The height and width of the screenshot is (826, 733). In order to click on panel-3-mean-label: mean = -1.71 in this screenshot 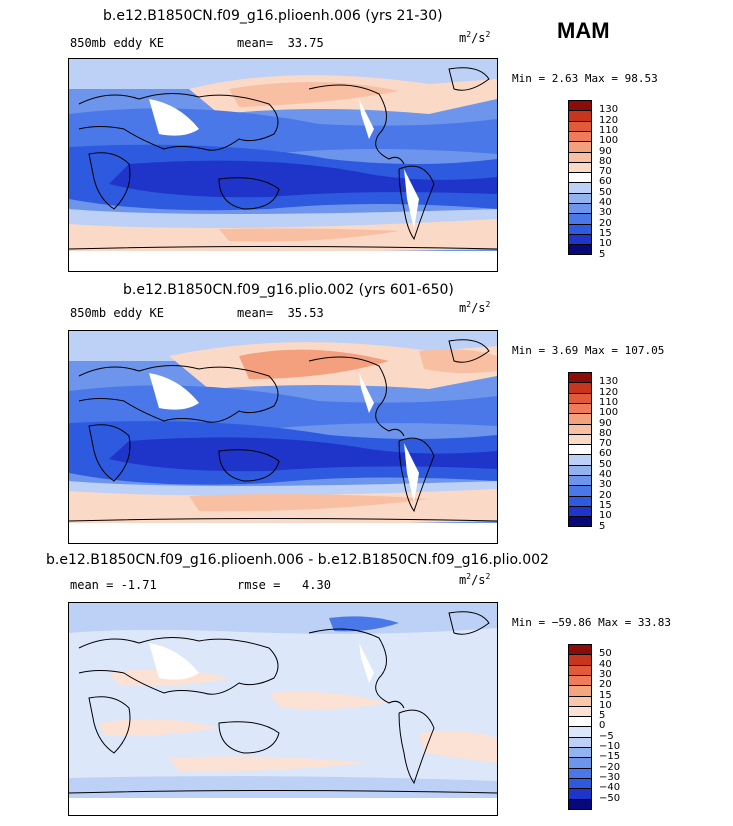, I will do `click(113, 585)`.